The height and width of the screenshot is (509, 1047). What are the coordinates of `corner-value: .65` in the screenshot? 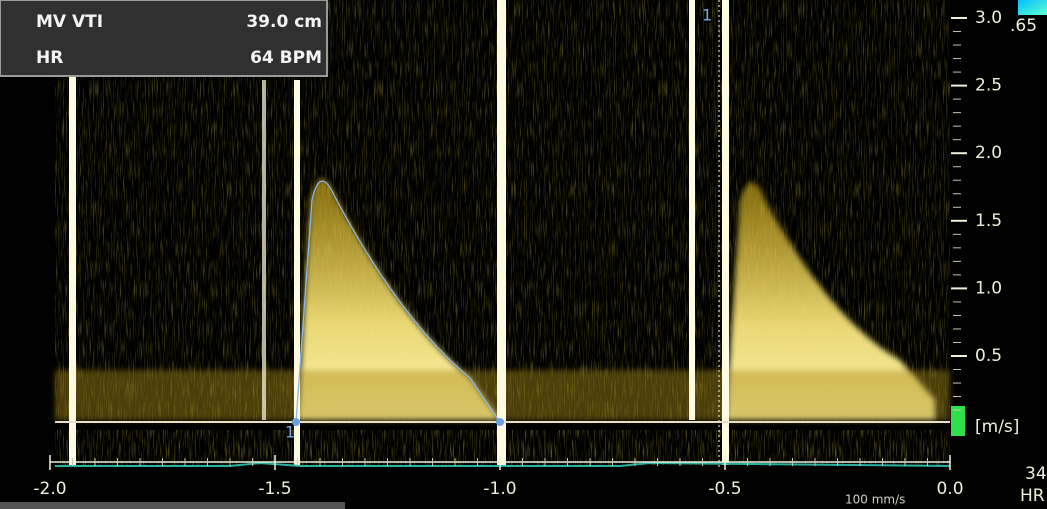 It's located at (1023, 26).